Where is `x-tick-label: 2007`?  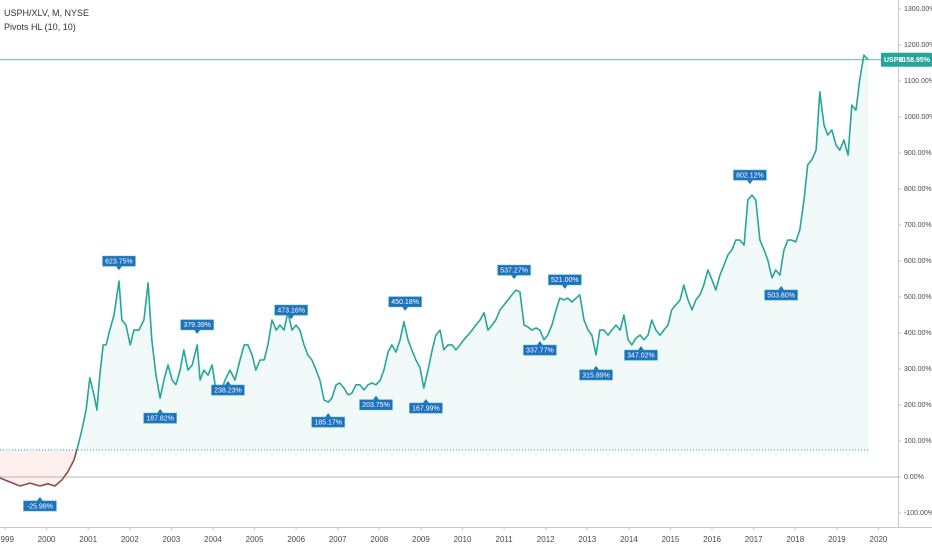
x-tick-label: 2007 is located at coordinates (338, 539).